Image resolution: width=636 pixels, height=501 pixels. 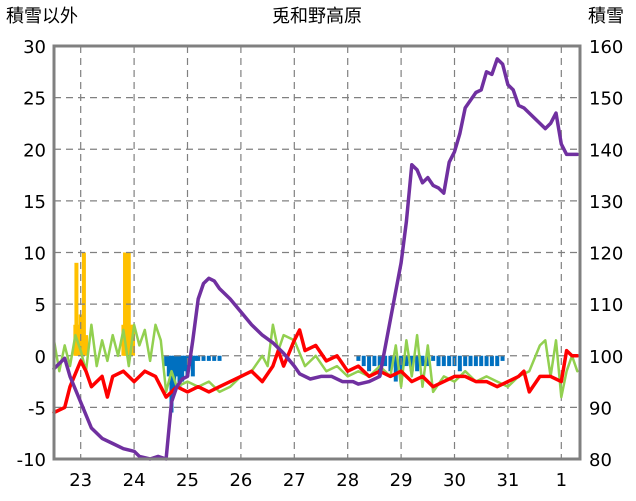 What do you see at coordinates (606, 47) in the screenshot?
I see `right-tick-label: 160` at bounding box center [606, 47].